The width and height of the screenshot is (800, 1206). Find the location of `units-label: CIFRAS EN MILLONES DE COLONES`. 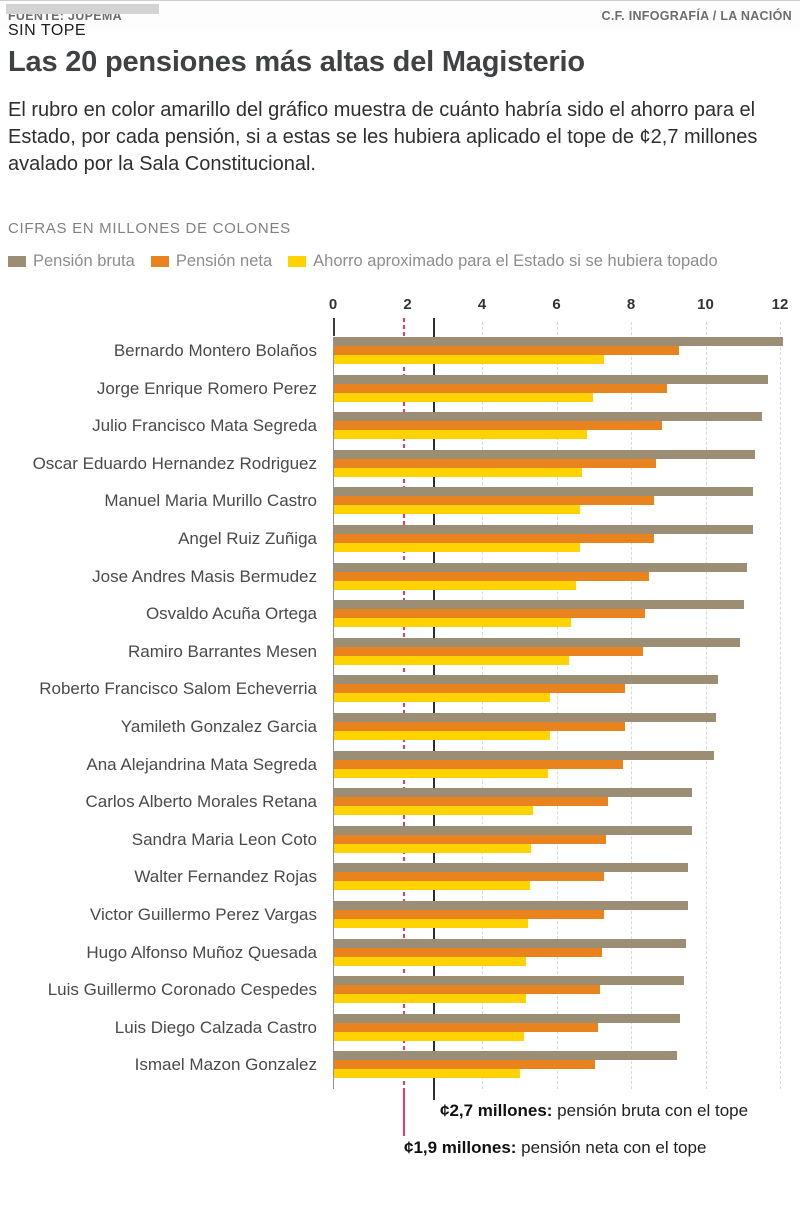

units-label: CIFRAS EN MILLONES DE COLONES is located at coordinates (149, 228).